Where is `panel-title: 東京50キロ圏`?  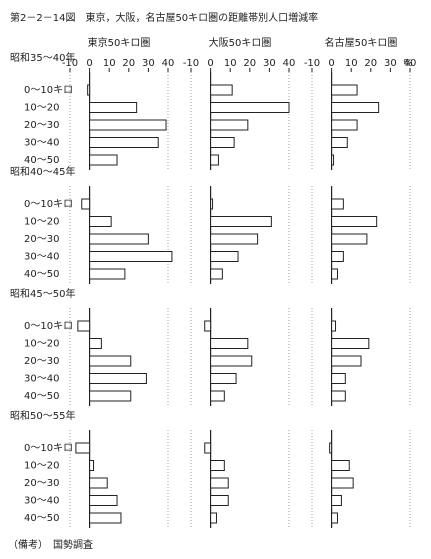 panel-title: 東京50キロ圏 is located at coordinates (119, 42).